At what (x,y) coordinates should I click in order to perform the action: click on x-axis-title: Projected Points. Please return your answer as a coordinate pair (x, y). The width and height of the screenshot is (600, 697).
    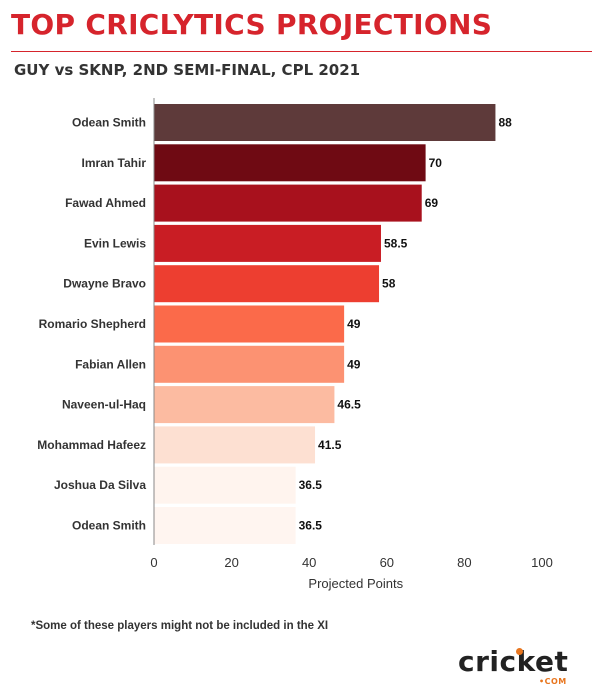
    Looking at the image, I should click on (355, 583).